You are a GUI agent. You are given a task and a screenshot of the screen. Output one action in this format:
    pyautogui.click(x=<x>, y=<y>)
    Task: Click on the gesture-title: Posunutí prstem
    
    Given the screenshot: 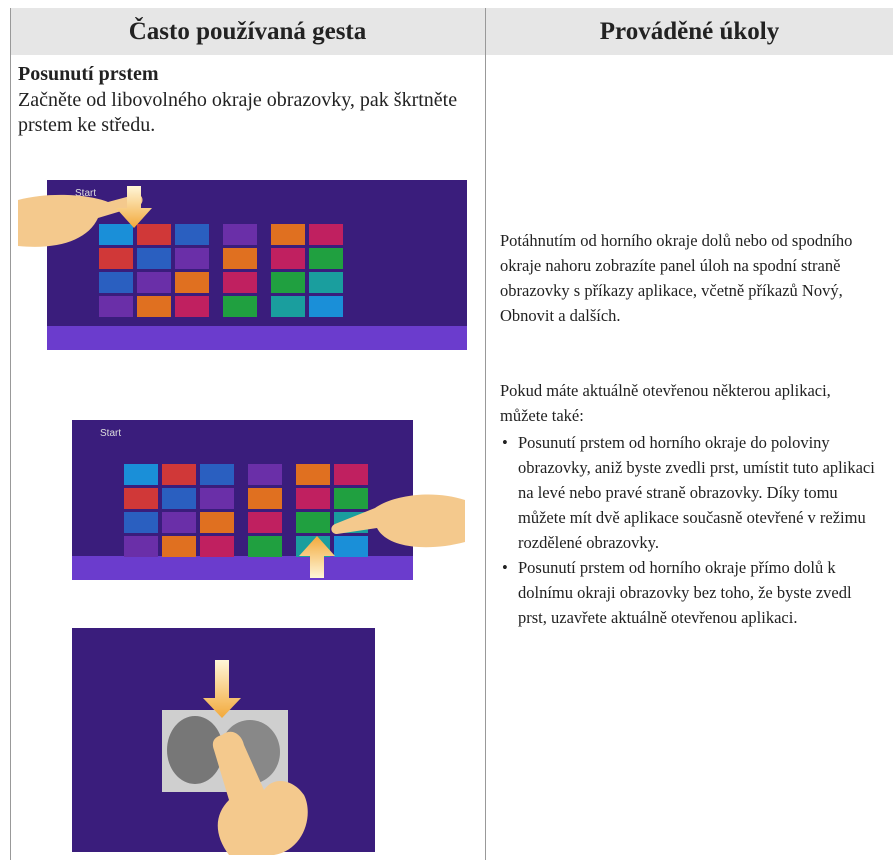 What is the action you would take?
    pyautogui.click(x=88, y=74)
    